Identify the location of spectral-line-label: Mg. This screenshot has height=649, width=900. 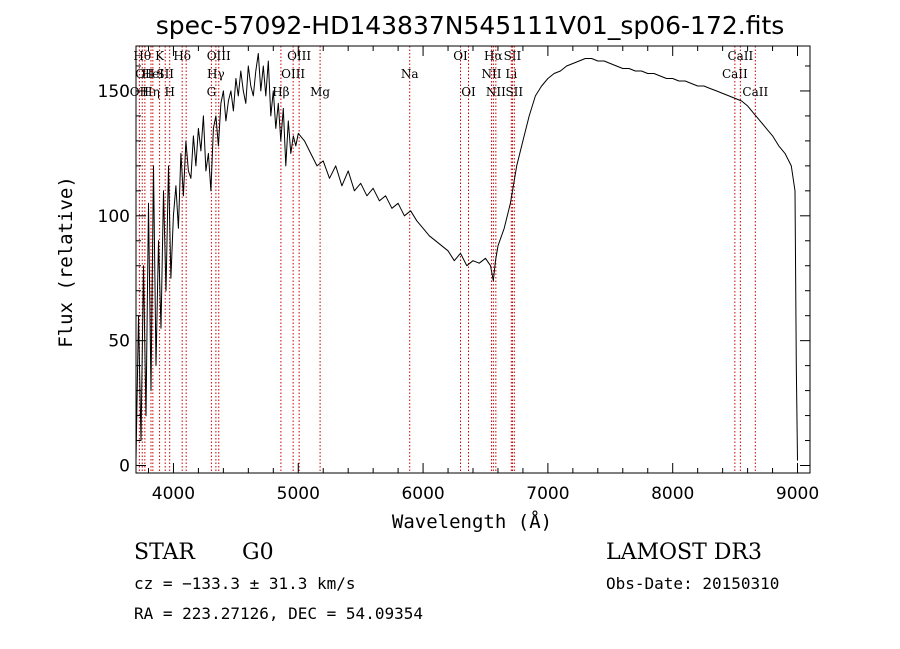
(320, 92).